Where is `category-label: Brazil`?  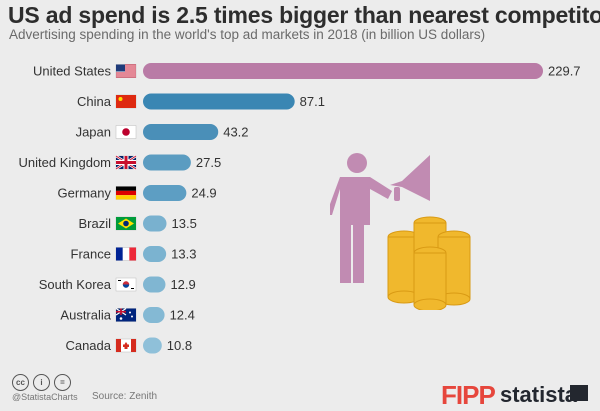
category-label: Brazil is located at coordinates (94, 223).